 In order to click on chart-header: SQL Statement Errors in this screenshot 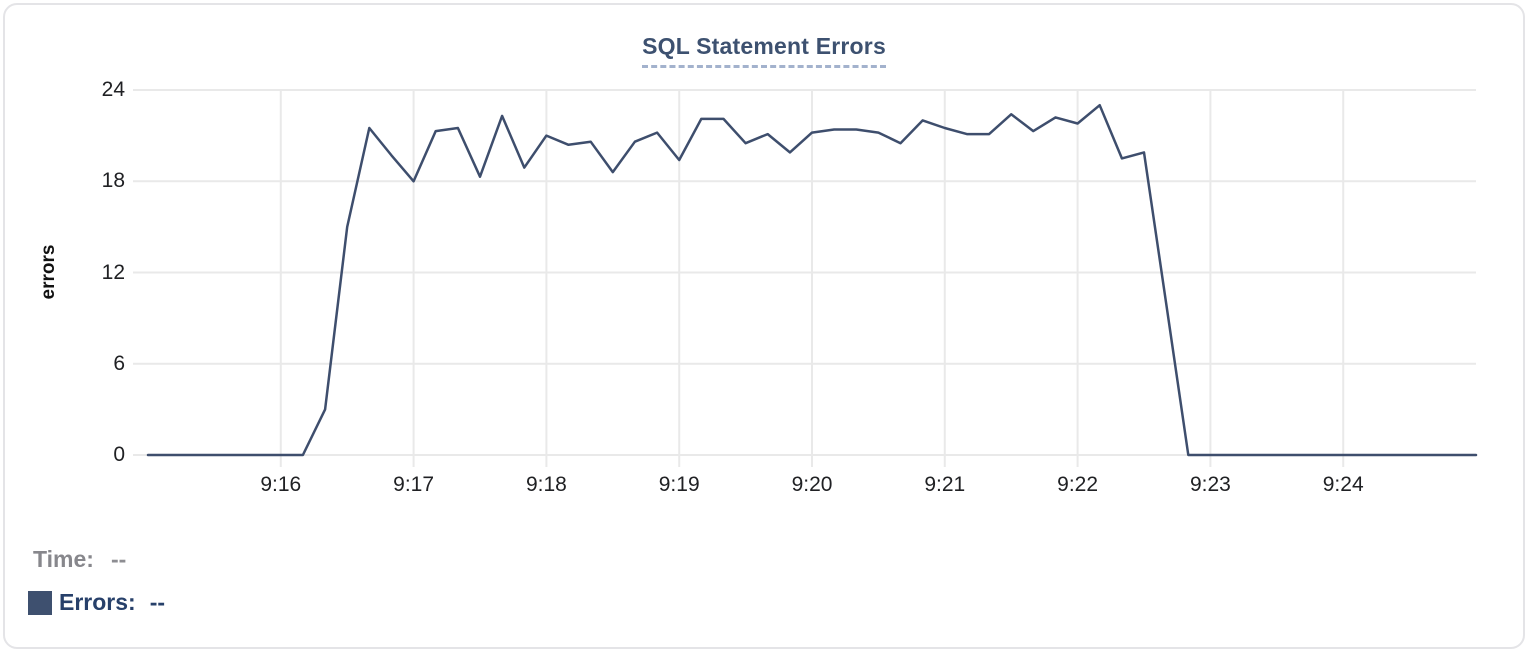, I will do `click(764, 50)`.